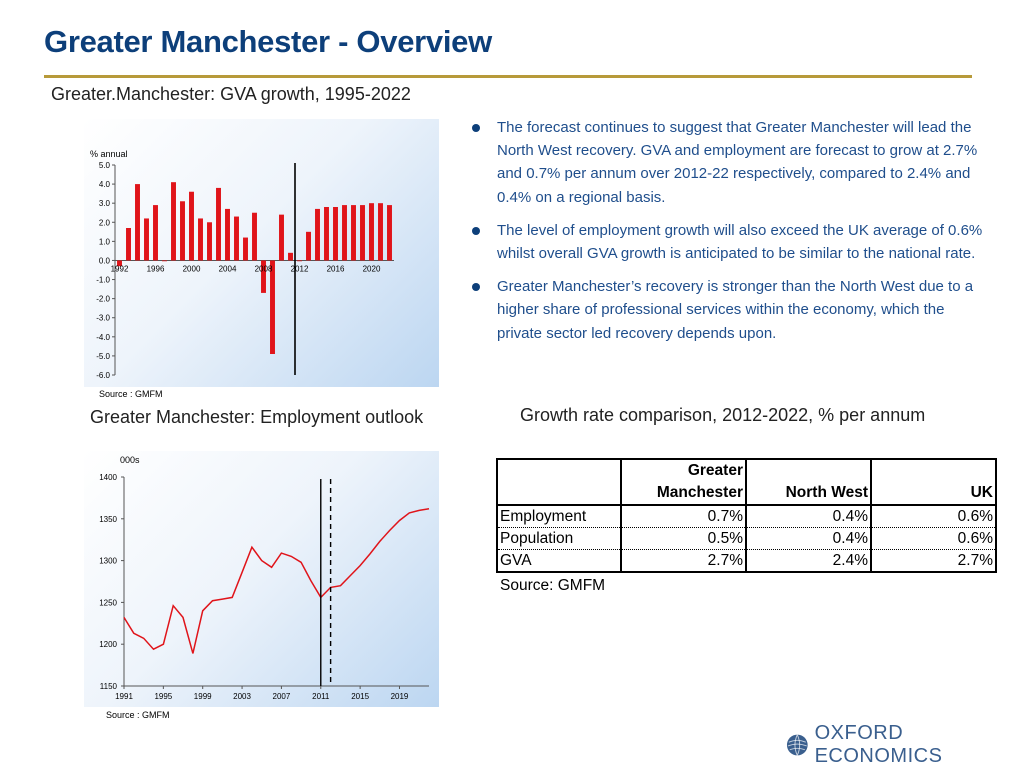 The height and width of the screenshot is (768, 1024). What do you see at coordinates (131, 394) in the screenshot?
I see `gva-chart-source: Source : GMFM` at bounding box center [131, 394].